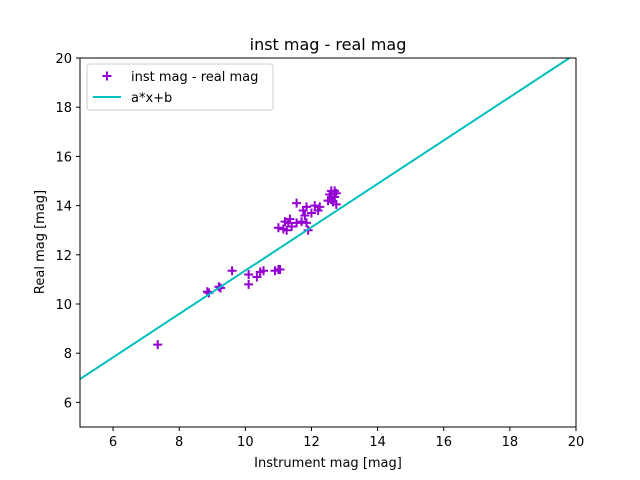 Image resolution: width=640 pixels, height=480 pixels. What do you see at coordinates (245, 442) in the screenshot?
I see `x-tick-label: 10` at bounding box center [245, 442].